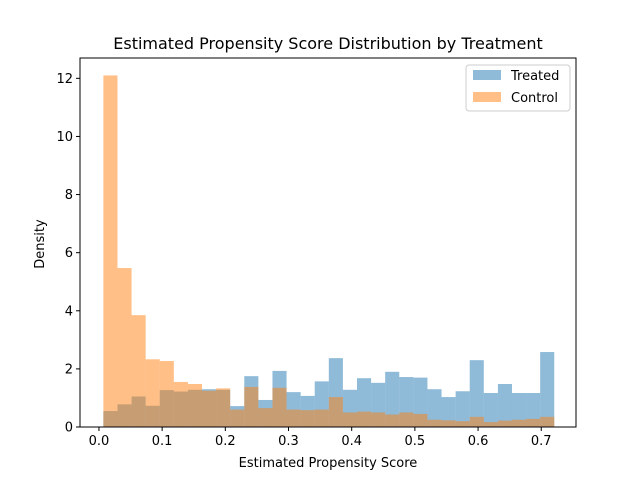  I want to click on y-tick-label: 4, so click(69, 311).